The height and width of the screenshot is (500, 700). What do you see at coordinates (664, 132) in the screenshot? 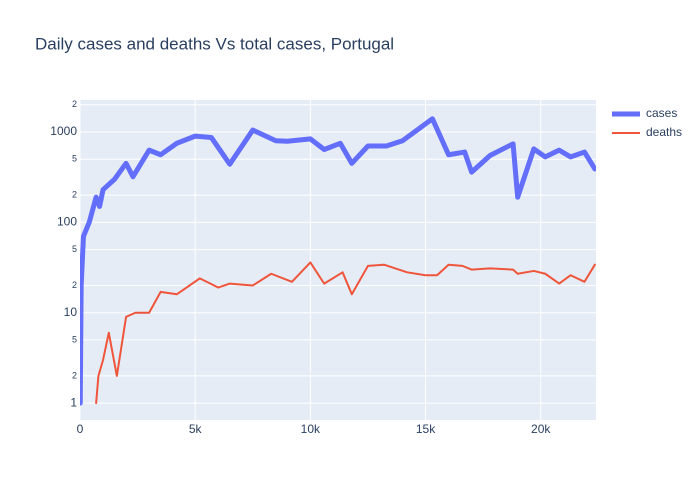
I see `legend-label: deaths` at bounding box center [664, 132].